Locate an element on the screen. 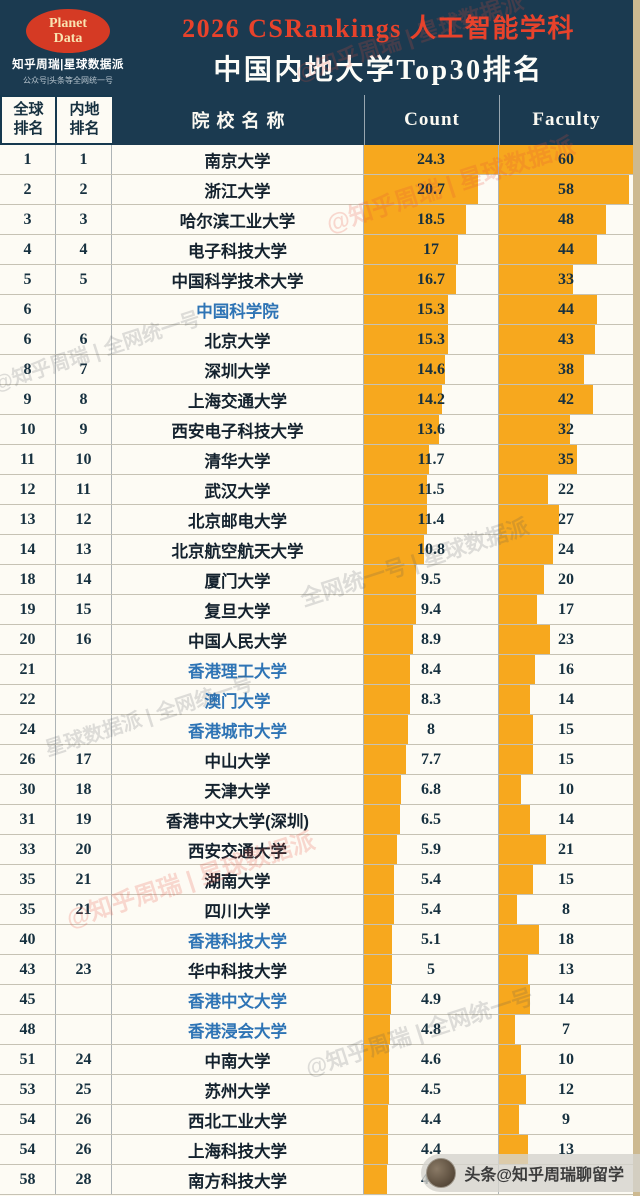 The image size is (640, 1196). mainland-rank-cell: 7 is located at coordinates (84, 369).